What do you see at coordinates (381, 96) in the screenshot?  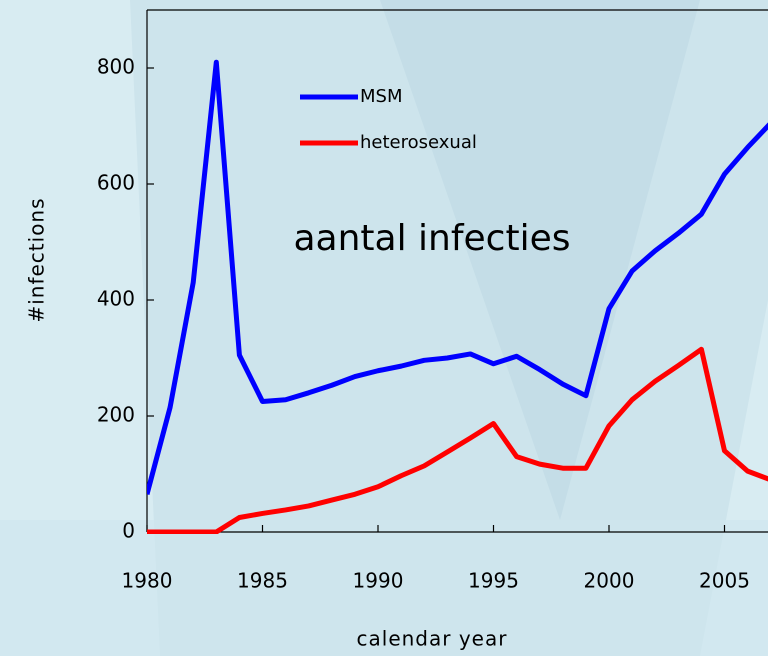 I see `legend-label: MSM` at bounding box center [381, 96].